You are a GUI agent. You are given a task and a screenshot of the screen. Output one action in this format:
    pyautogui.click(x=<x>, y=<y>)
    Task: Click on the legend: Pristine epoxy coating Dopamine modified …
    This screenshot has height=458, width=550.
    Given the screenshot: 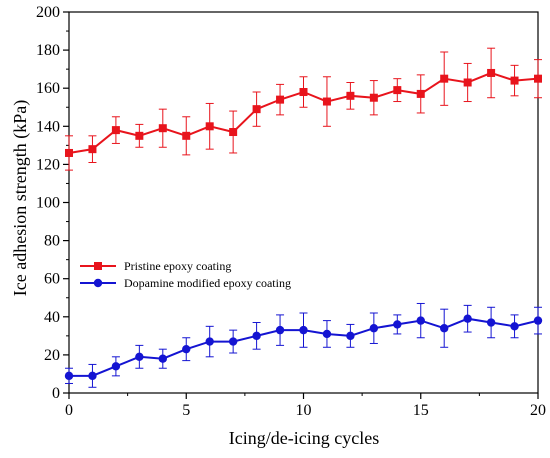 What is the action you would take?
    pyautogui.click(x=185, y=274)
    